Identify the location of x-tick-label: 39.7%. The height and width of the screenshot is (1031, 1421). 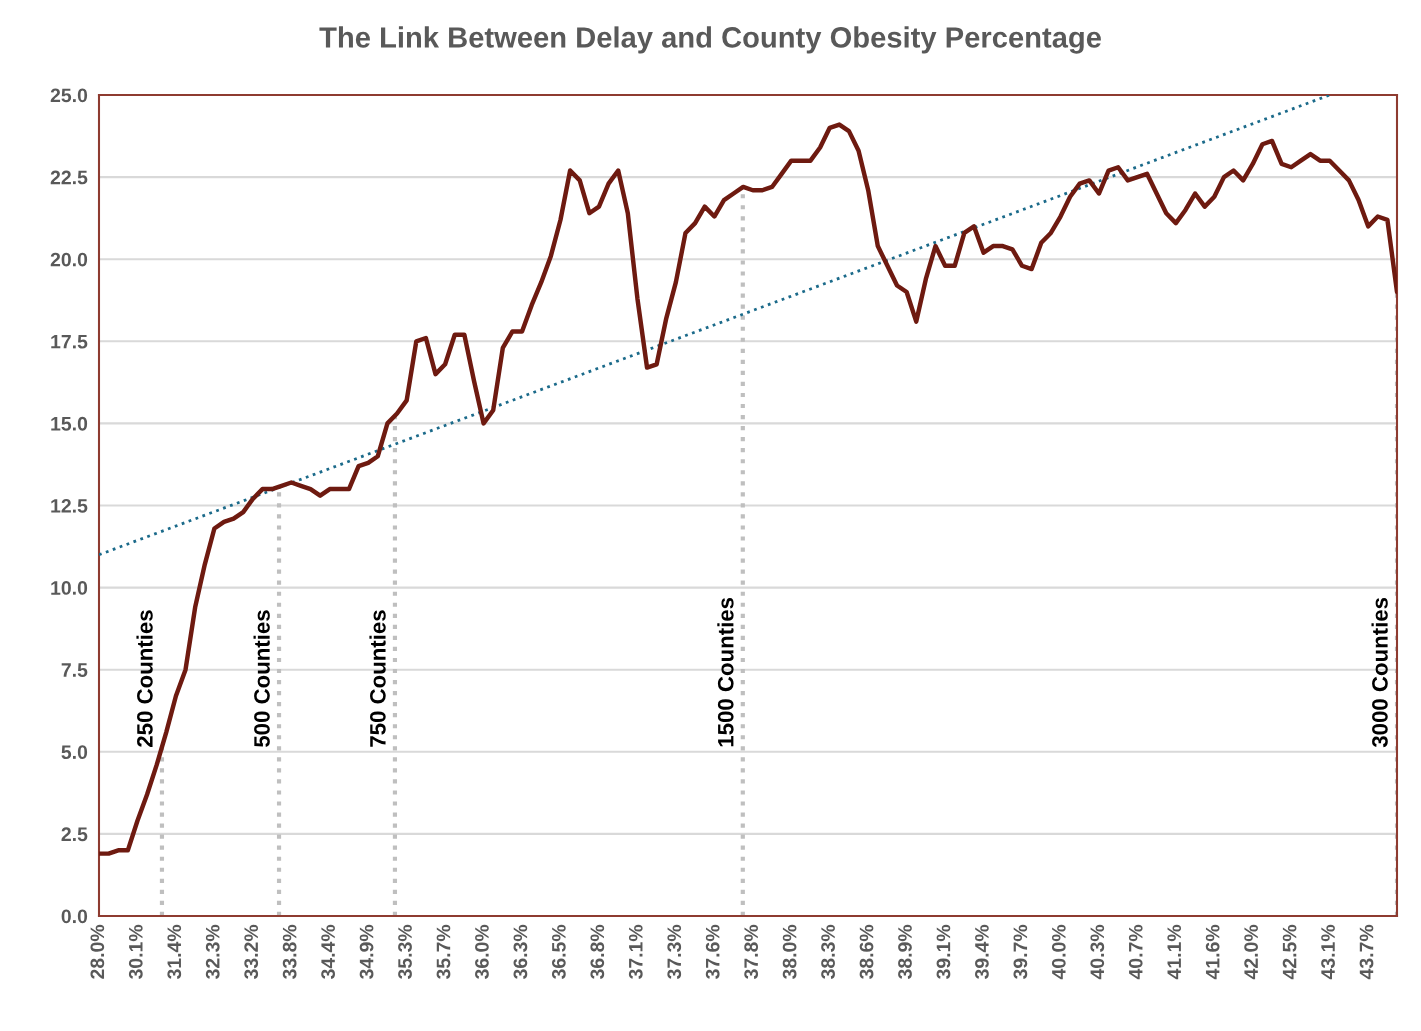
(1020, 952).